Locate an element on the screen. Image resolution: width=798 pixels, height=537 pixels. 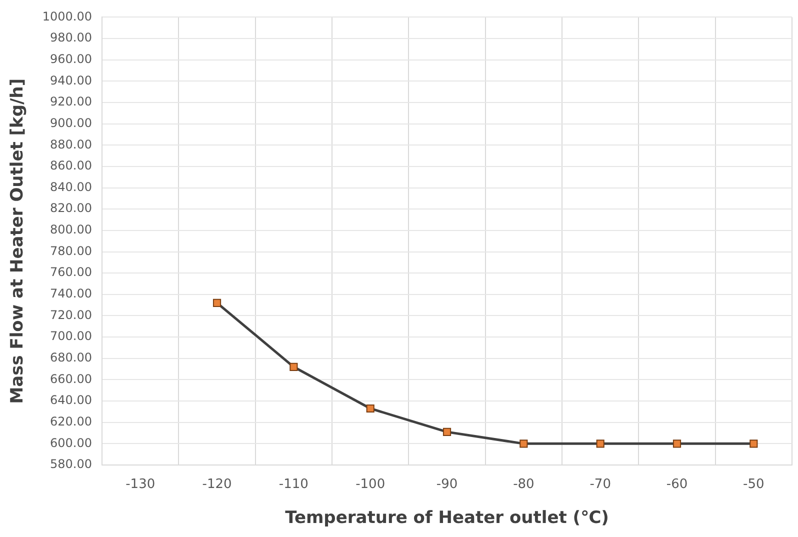
y-axis-title: Mass Flow at Heater Outlet [kg/h] is located at coordinates (18, 241).